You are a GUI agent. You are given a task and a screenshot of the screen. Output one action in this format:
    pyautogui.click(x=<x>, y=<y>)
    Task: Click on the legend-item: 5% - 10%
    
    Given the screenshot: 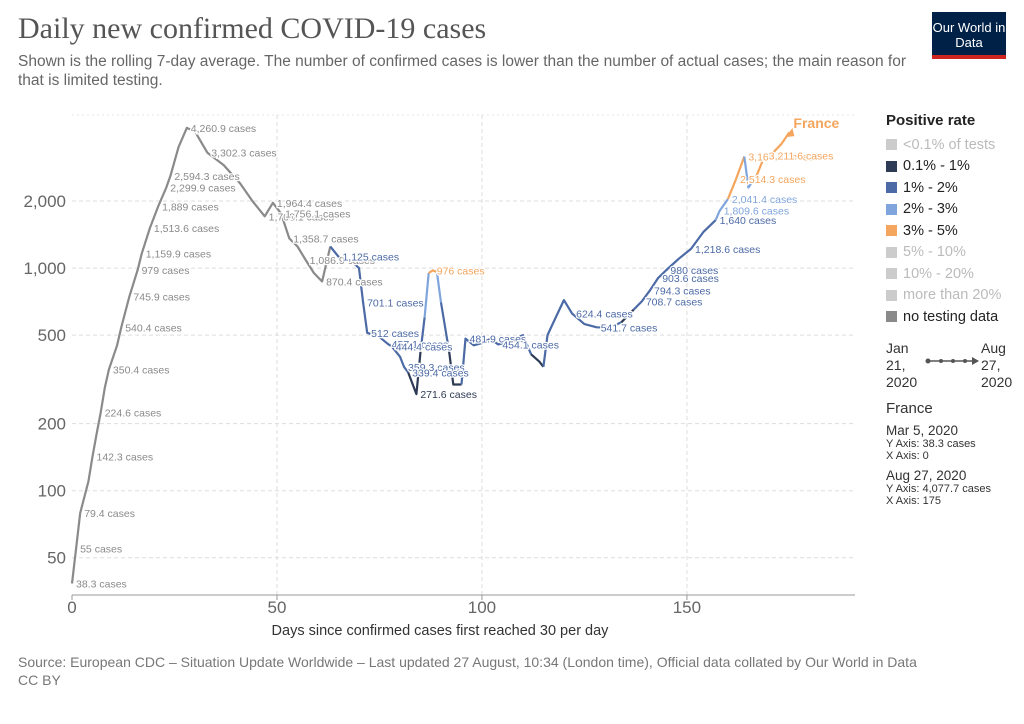 What is the action you would take?
    pyautogui.click(x=953, y=253)
    